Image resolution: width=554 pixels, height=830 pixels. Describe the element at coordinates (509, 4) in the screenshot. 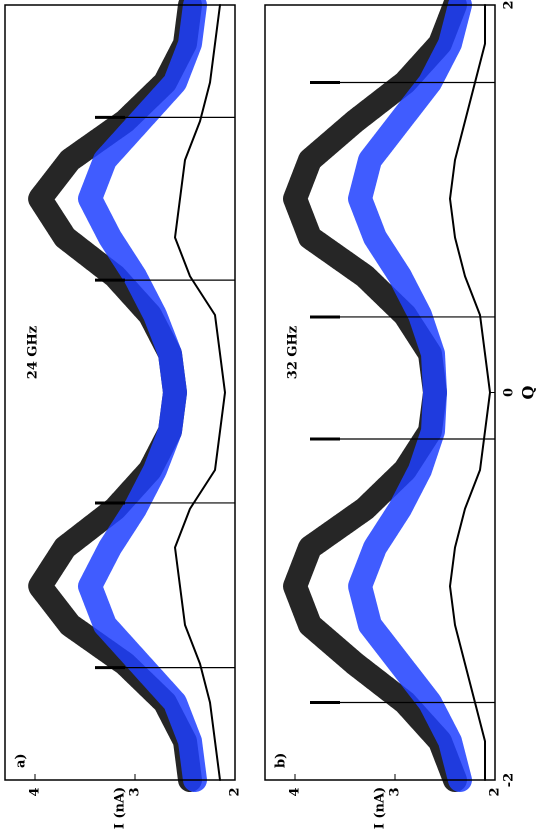

I see `x-tick-label: 2` at that location.